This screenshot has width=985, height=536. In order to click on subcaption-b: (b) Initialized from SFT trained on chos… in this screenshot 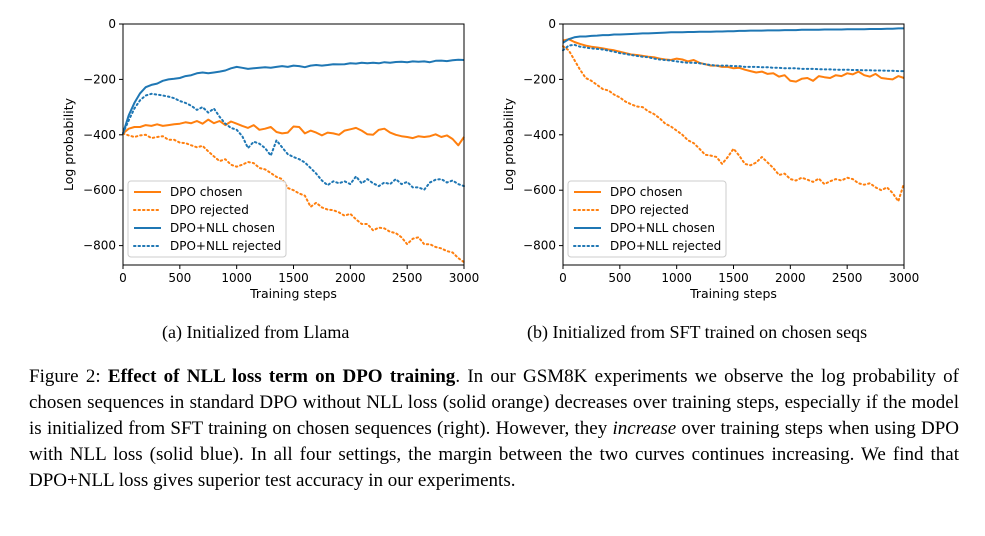, I will do `click(697, 332)`.